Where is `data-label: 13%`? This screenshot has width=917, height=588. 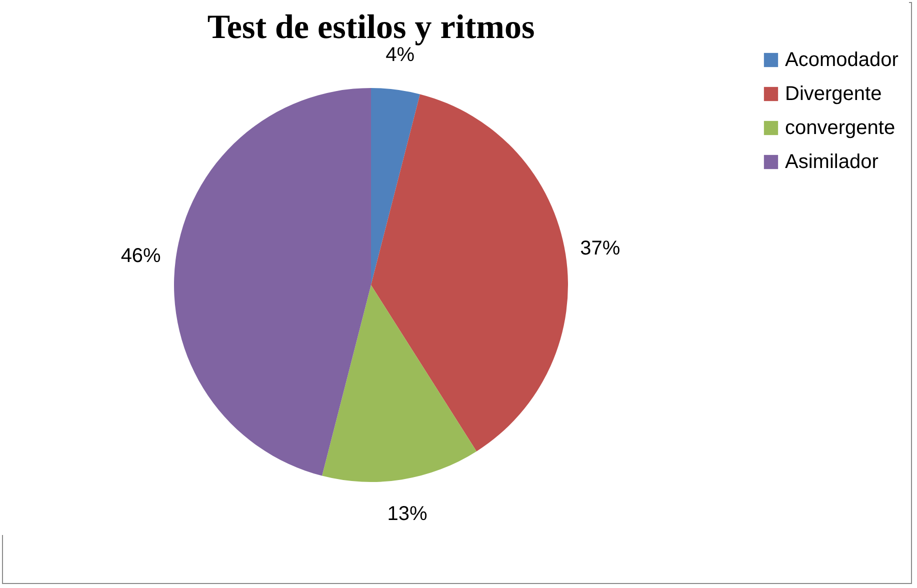 data-label: 13% is located at coordinates (407, 514).